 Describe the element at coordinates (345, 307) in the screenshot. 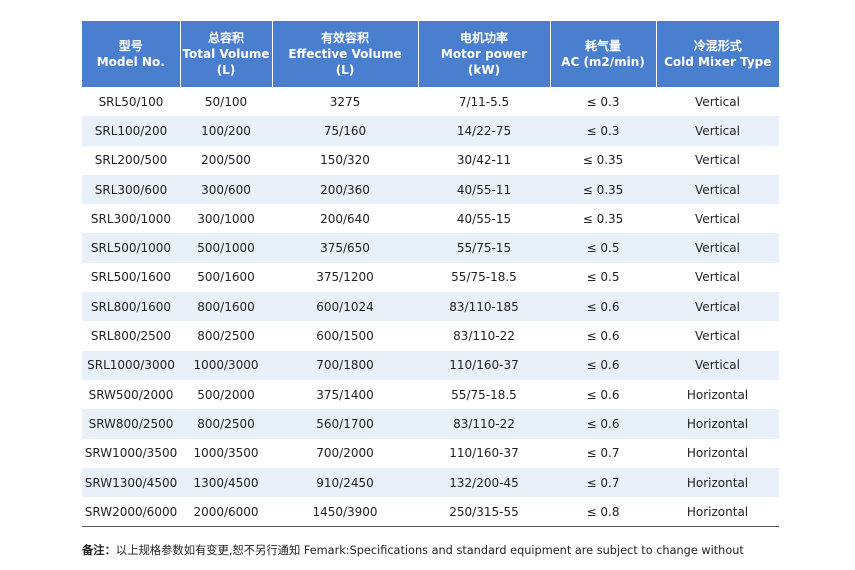

I see `table-cell-effective-volume: 600/1024` at that location.